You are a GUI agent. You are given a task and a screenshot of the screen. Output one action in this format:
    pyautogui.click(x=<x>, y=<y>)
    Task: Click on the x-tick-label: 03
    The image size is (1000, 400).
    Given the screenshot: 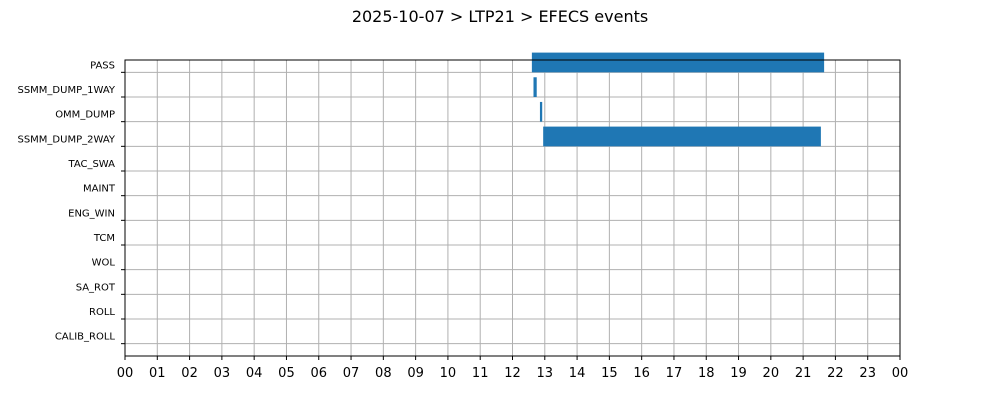 What is the action you would take?
    pyautogui.click(x=222, y=373)
    